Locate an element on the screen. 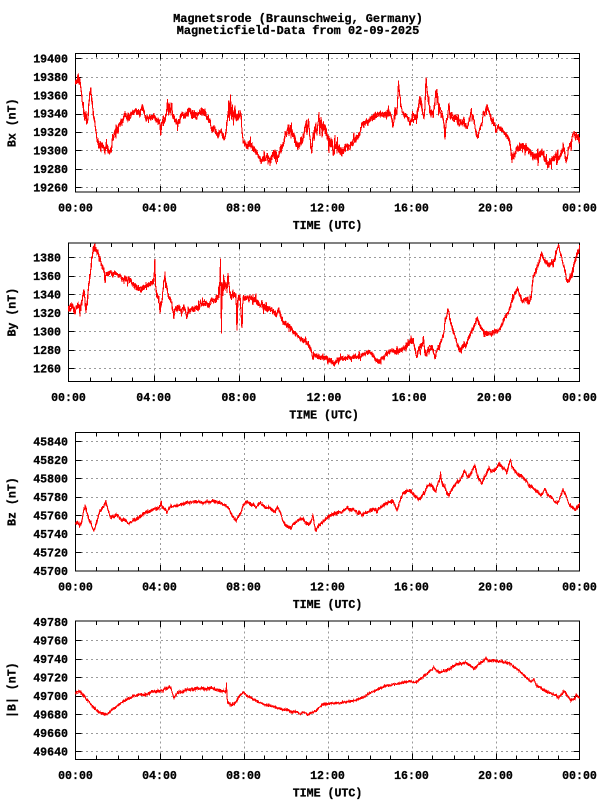 The height and width of the screenshot is (800, 600). svg-text: 49700 is located at coordinates (50, 697).